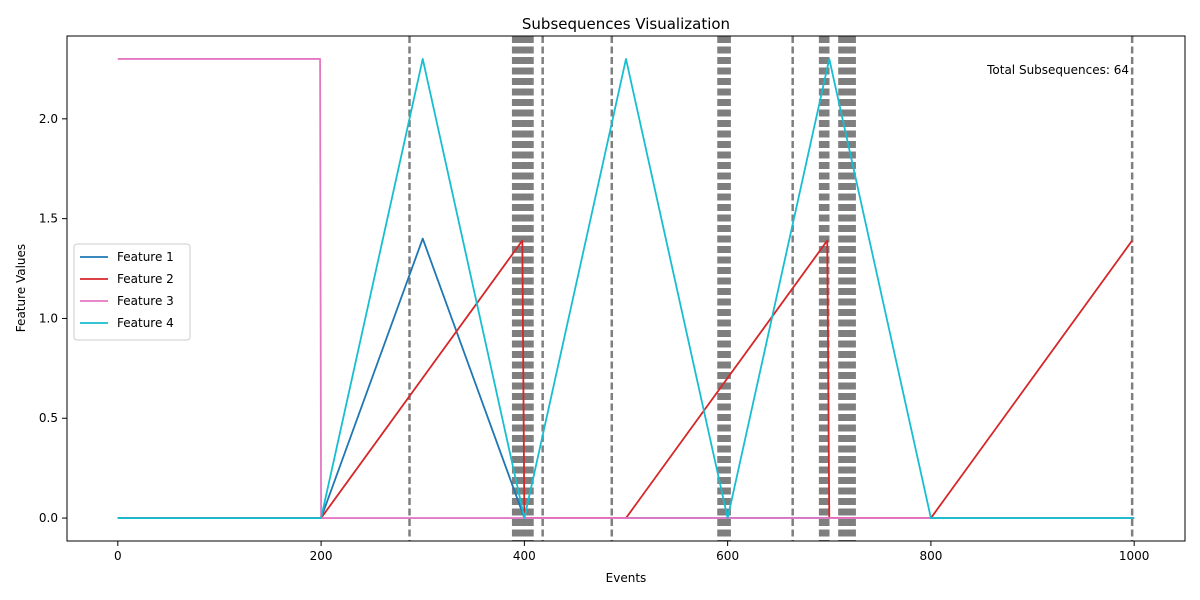 The height and width of the screenshot is (600, 1200). Describe the element at coordinates (118, 556) in the screenshot. I see `x-tick-label: 0` at that location.